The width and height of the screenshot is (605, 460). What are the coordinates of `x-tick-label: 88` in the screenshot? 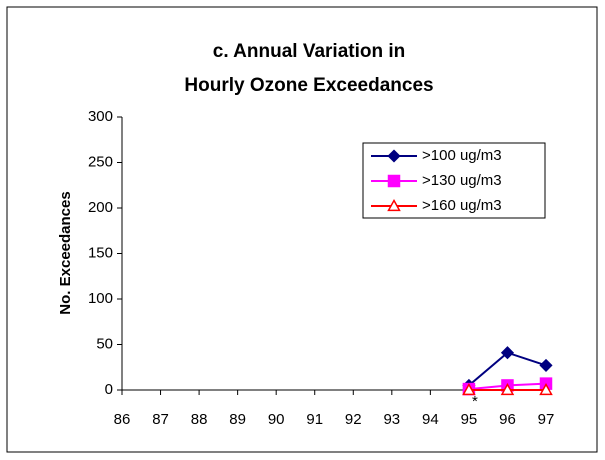 It's located at (199, 419).